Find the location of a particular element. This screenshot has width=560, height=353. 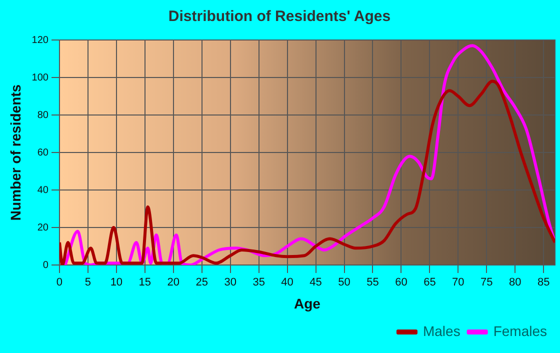

x-tick-label: 10 is located at coordinates (116, 282).